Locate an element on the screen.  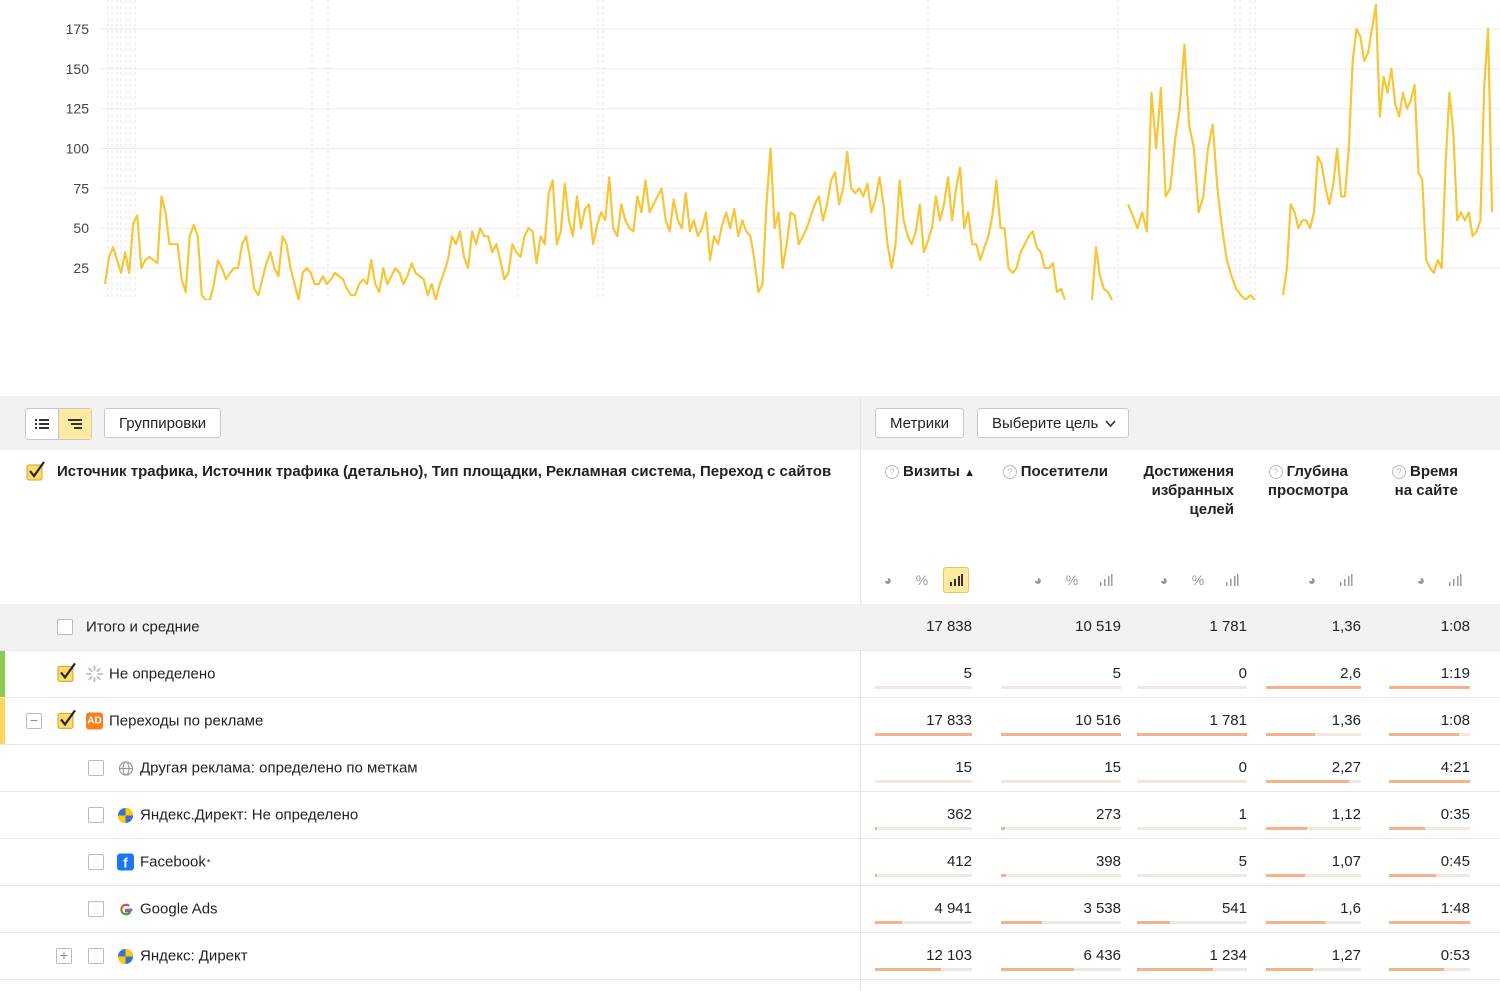
metric-cell: 1,36 is located at coordinates (1313, 627).